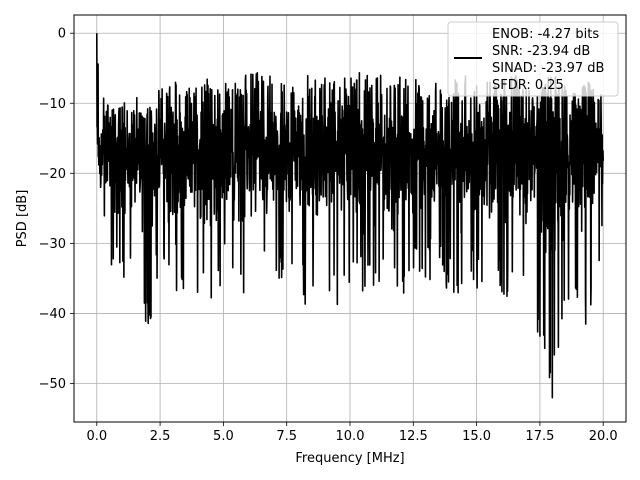 The height and width of the screenshot is (480, 640). Describe the element at coordinates (286, 436) in the screenshot. I see `x-tick-label: 7.5` at that location.